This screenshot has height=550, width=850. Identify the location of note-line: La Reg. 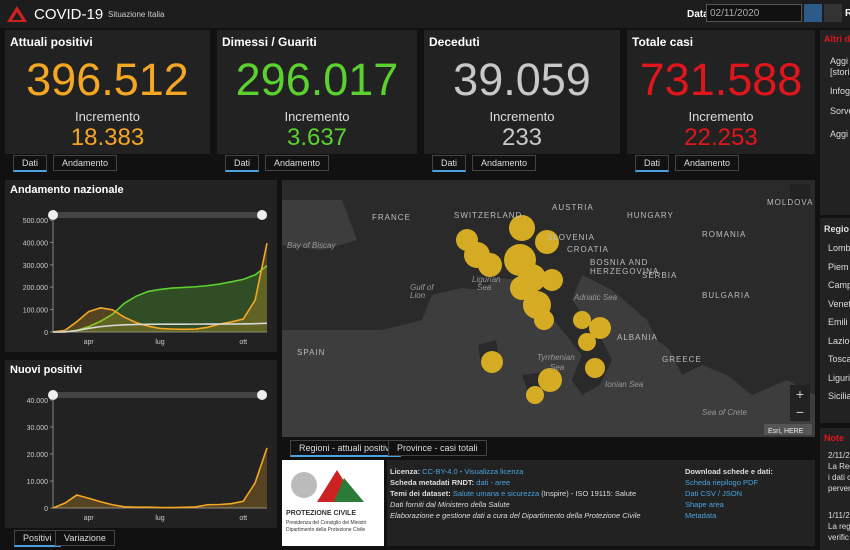
(839, 466).